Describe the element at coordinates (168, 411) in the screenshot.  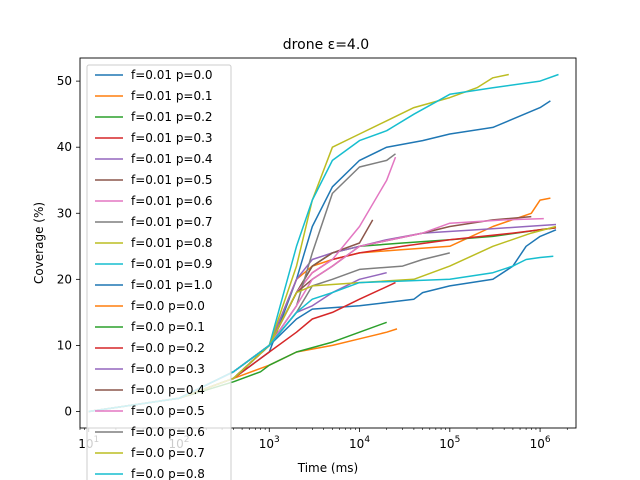
I see `legend-entry: f=0.0 p=0.5` at that location.